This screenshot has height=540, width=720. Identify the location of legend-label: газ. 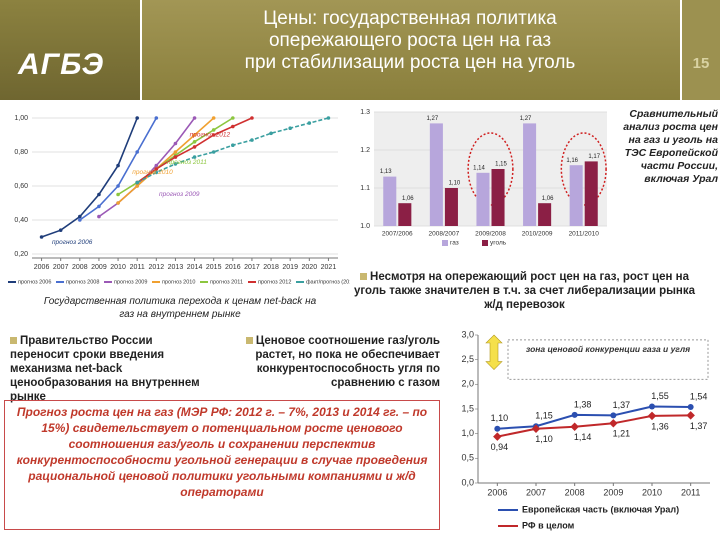
(454, 243).